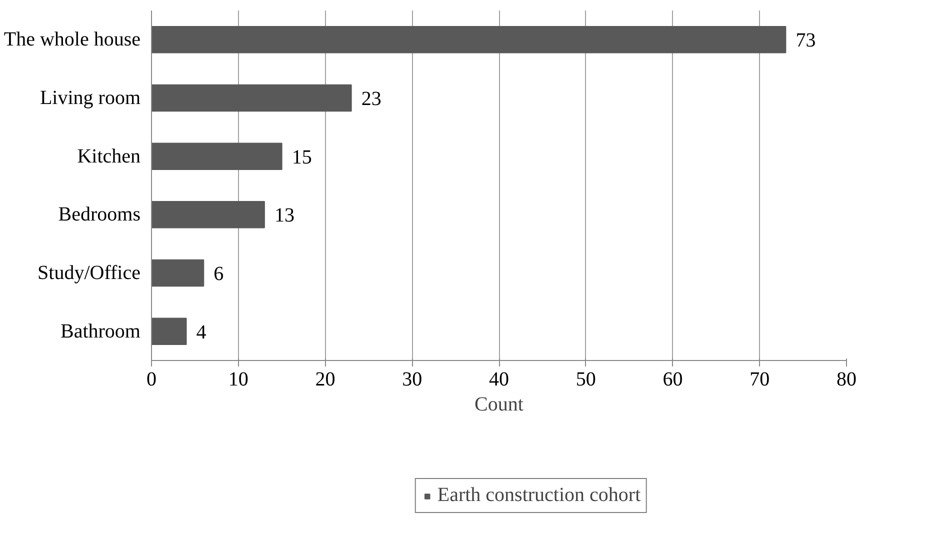 This screenshot has width=927, height=537. What do you see at coordinates (219, 274) in the screenshot?
I see `data-label: 6` at bounding box center [219, 274].